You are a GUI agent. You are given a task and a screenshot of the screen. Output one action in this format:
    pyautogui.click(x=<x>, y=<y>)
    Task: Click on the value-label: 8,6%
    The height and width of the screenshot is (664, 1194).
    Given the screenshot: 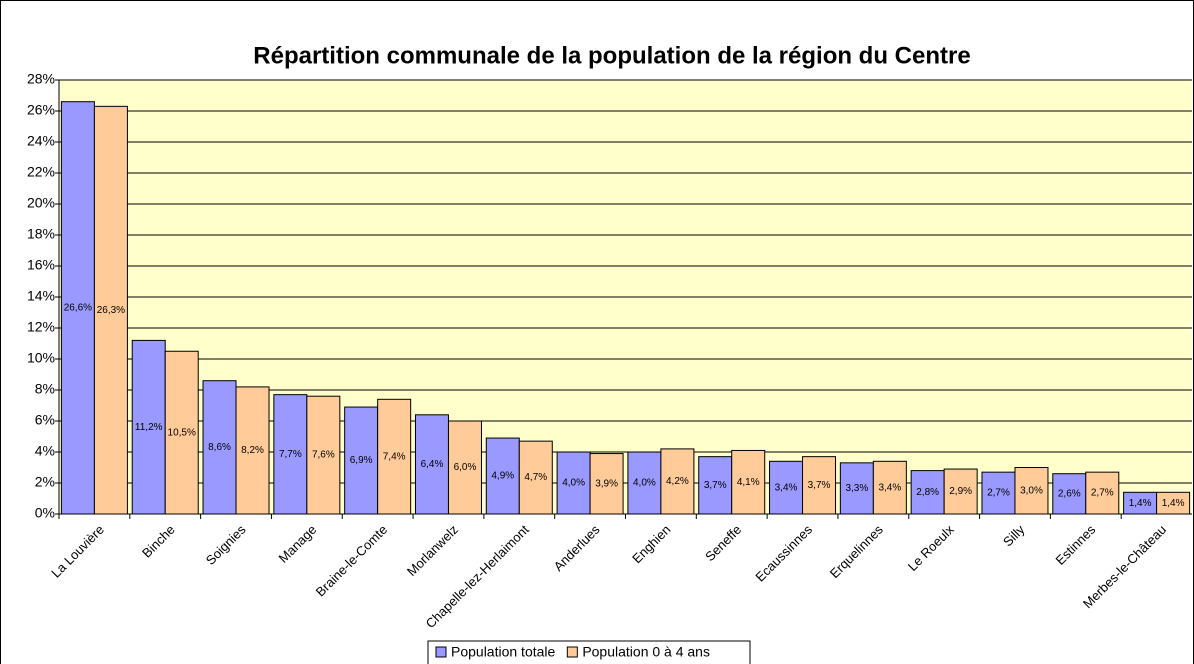 What is the action you would take?
    pyautogui.click(x=219, y=447)
    